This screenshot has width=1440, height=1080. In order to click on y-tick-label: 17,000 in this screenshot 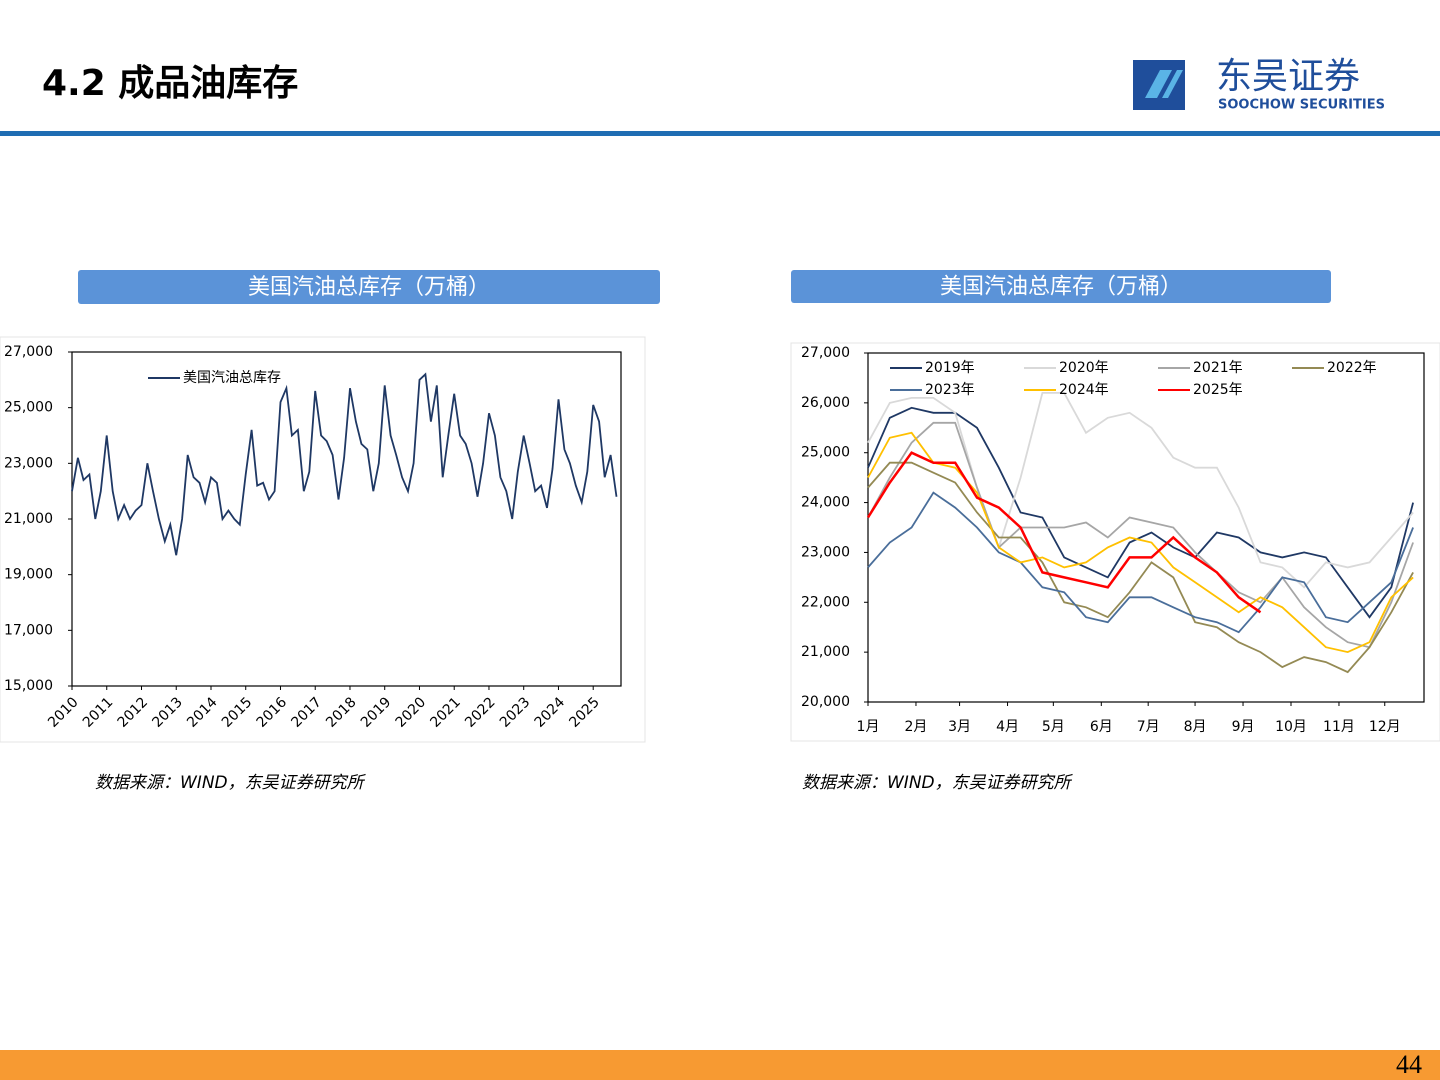, I will do `click(28, 630)`.